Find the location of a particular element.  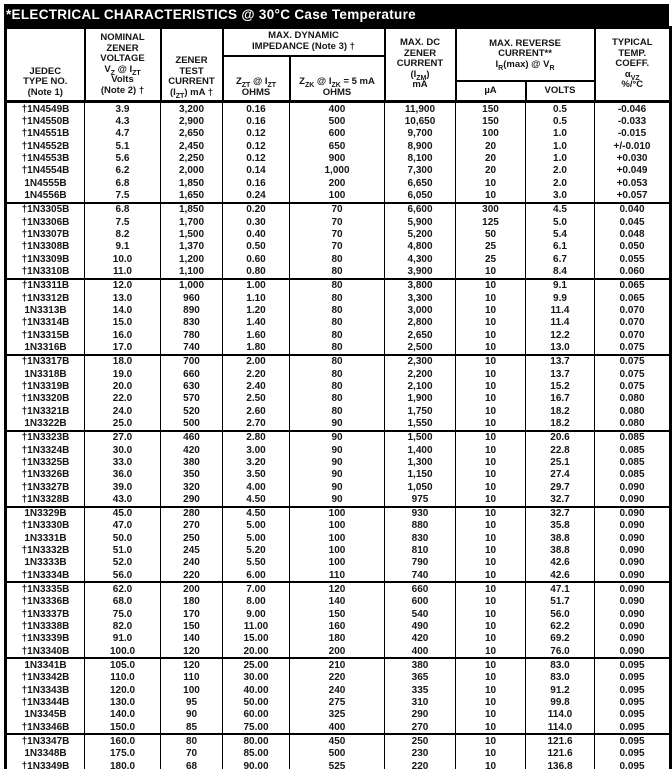

cell-zzk-impedance: 120 is located at coordinates (337, 589).